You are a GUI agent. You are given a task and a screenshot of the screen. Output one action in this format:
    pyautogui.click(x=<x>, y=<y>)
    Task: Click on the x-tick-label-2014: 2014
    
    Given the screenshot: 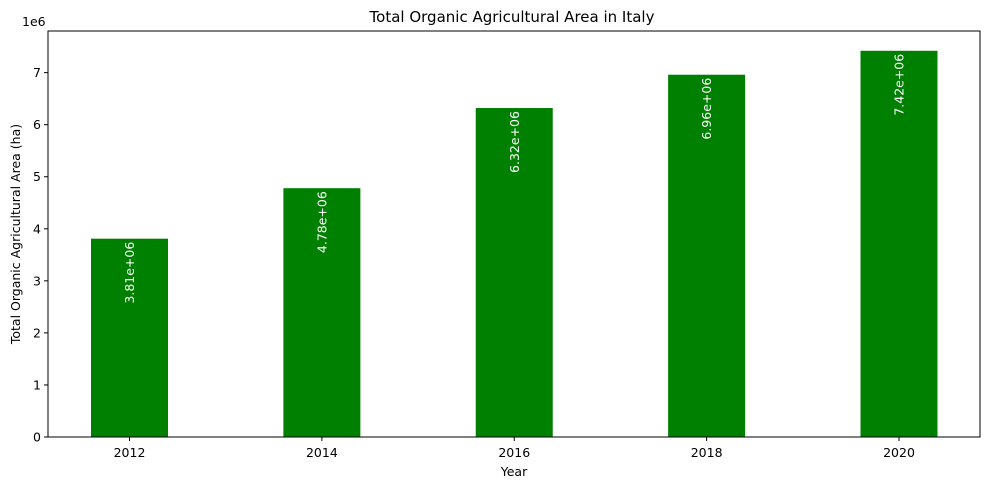 What is the action you would take?
    pyautogui.click(x=322, y=452)
    